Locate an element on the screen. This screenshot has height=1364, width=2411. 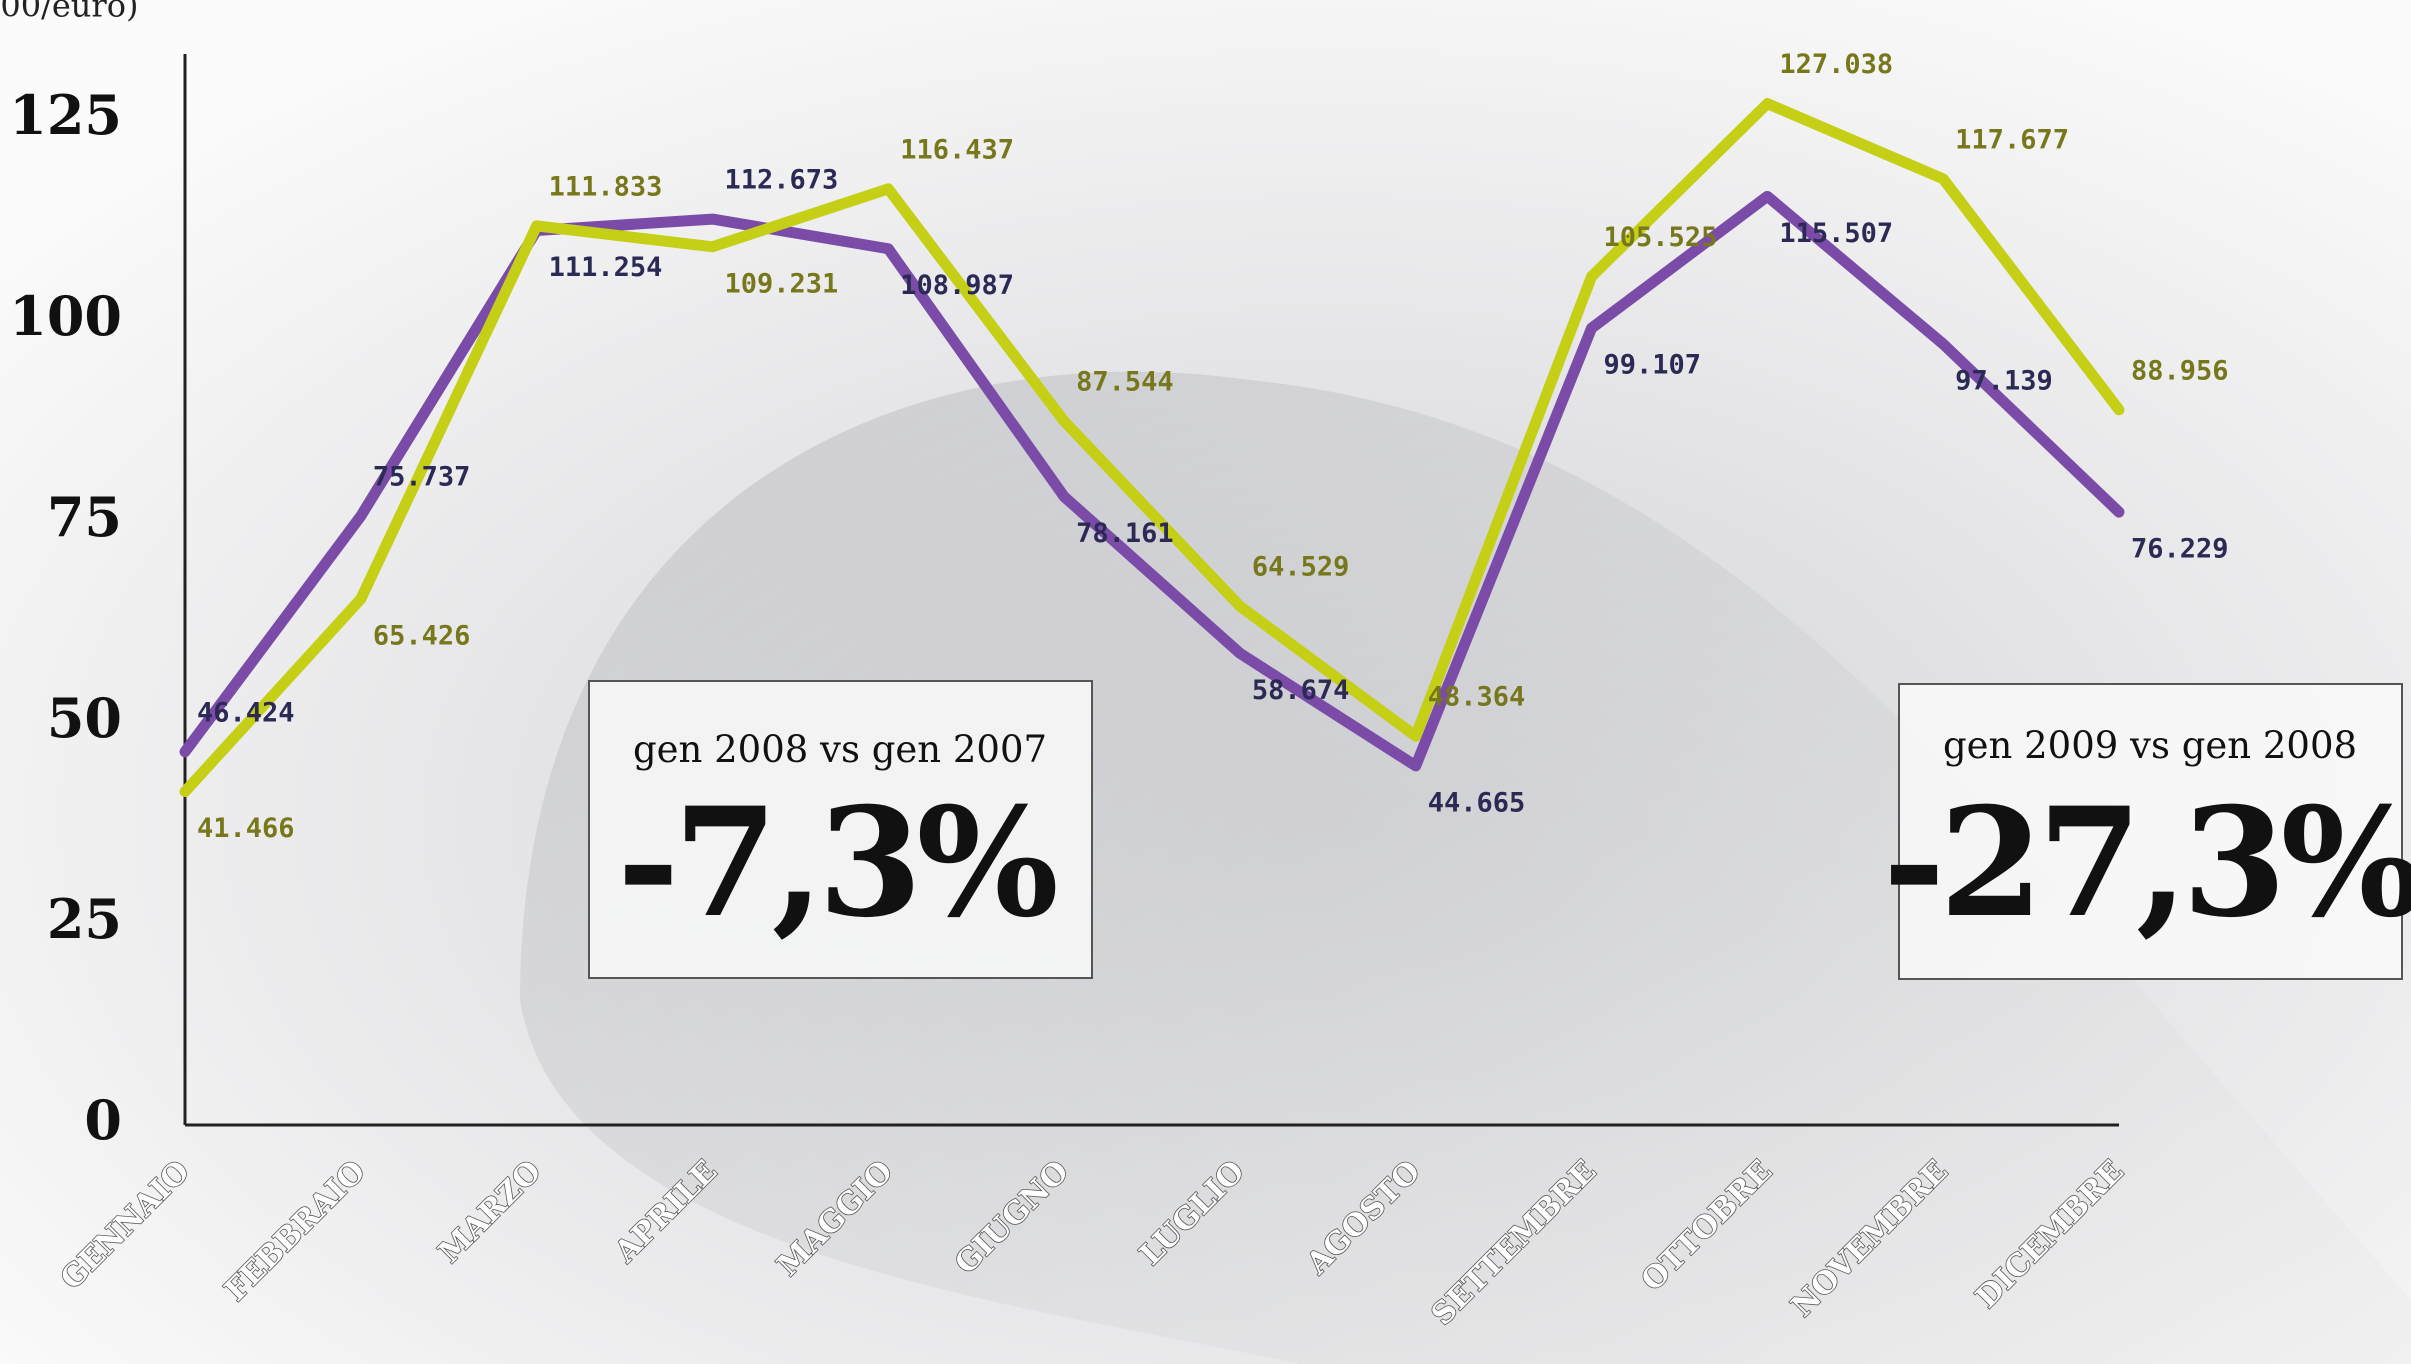
data-label: 76.229 is located at coordinates (2180, 549).